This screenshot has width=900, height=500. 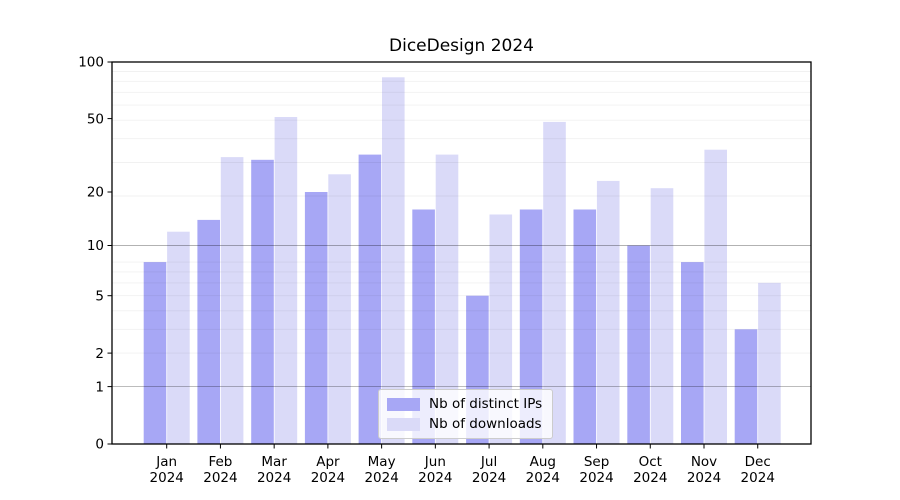 What do you see at coordinates (403, 424) in the screenshot?
I see `legend-swatch-downloads` at bounding box center [403, 424].